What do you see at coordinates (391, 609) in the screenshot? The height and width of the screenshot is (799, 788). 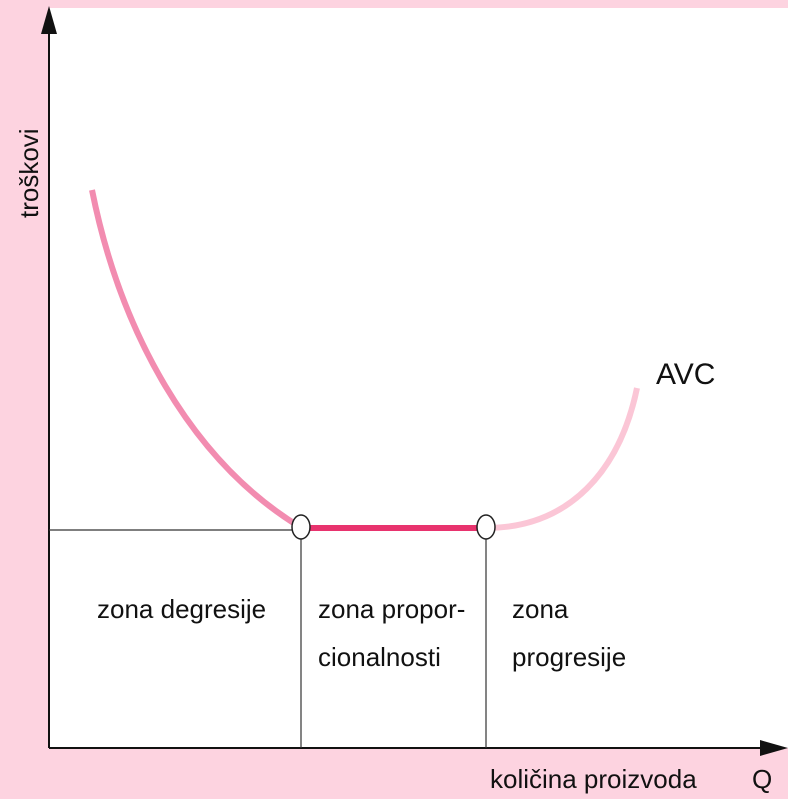 I see `zone-label: zona propor-` at bounding box center [391, 609].